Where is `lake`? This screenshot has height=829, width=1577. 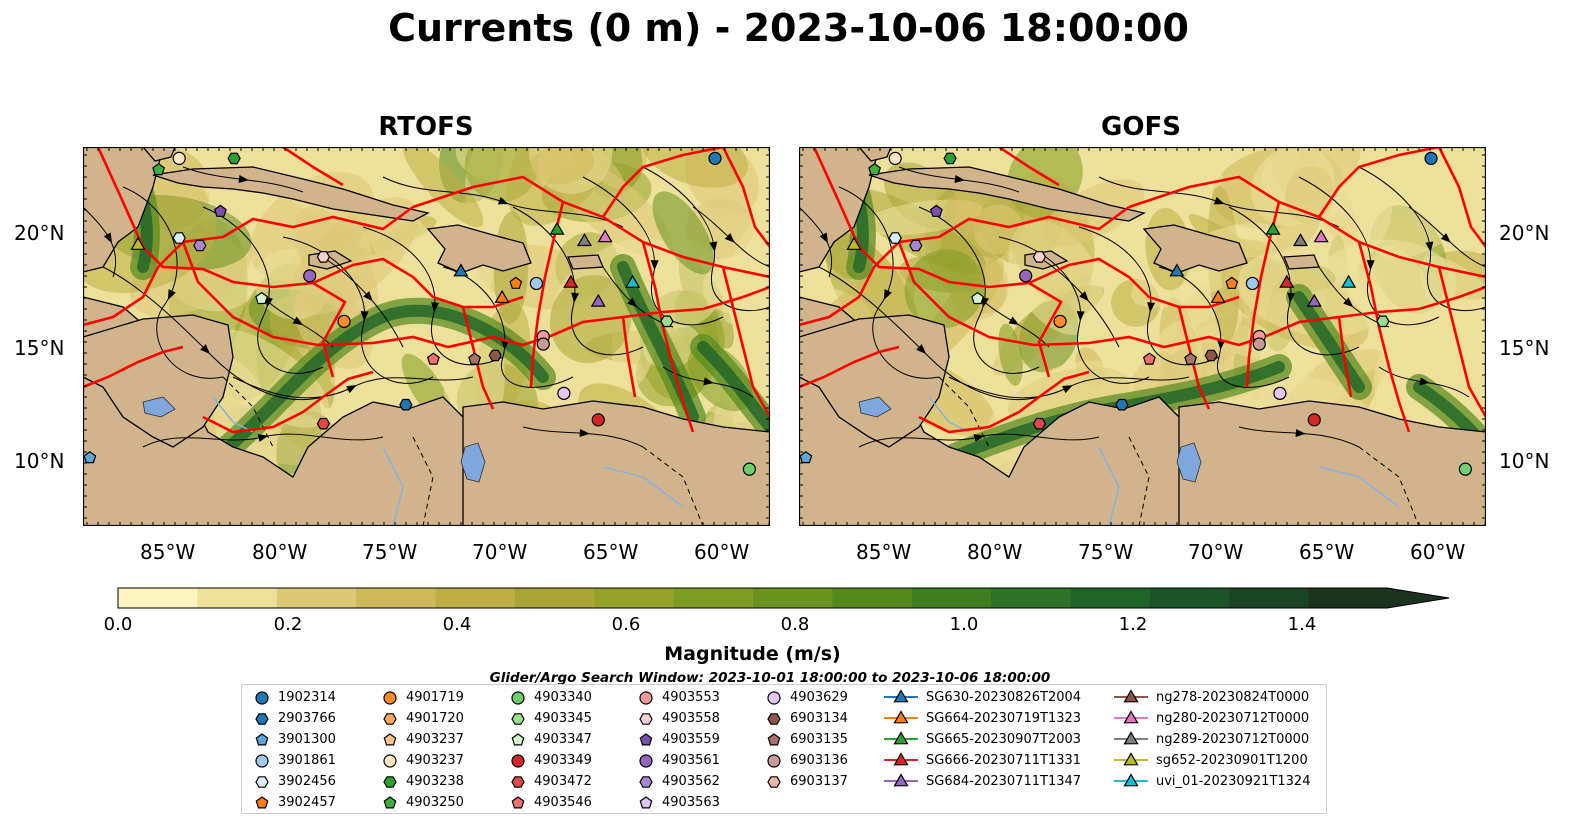
lake is located at coordinates (473, 462).